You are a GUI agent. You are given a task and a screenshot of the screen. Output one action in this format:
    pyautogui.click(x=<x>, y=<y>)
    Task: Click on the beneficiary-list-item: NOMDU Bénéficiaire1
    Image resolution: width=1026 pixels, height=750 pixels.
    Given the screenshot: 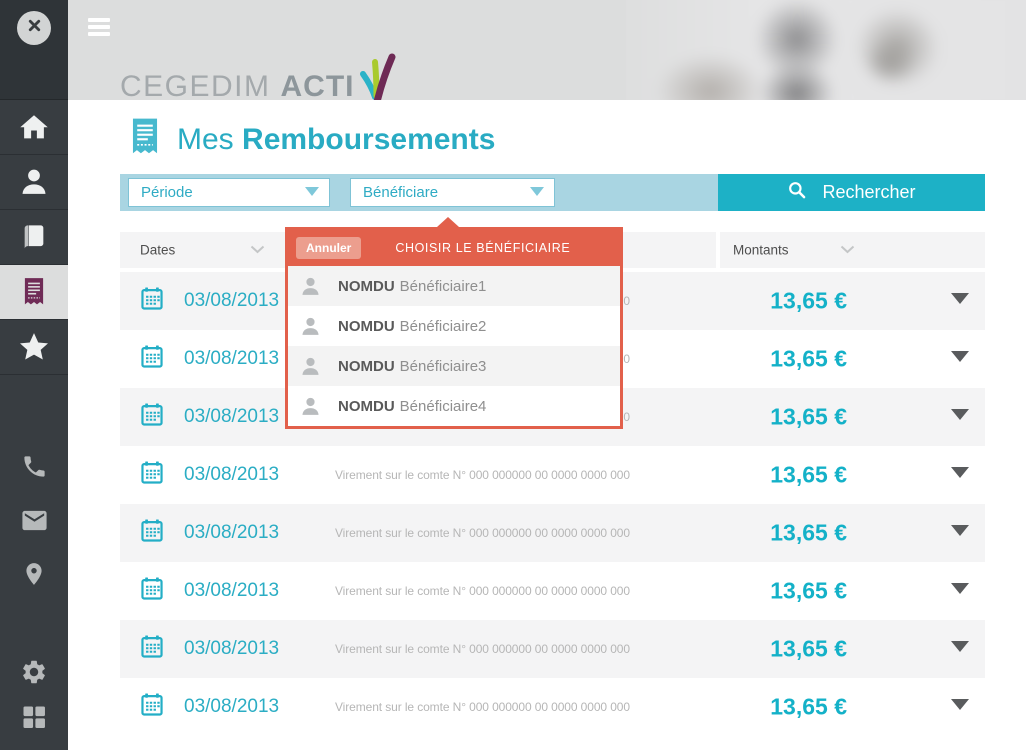 What is the action you would take?
    pyautogui.click(x=454, y=286)
    